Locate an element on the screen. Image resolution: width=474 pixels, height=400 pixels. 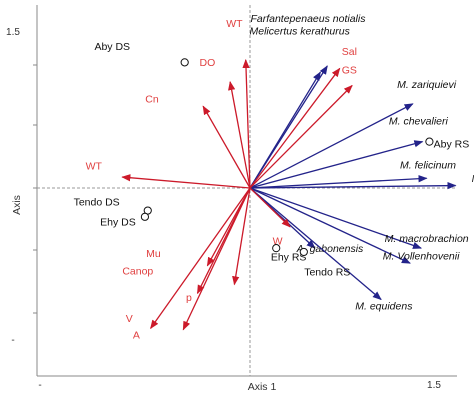
y-tick-label: 1.5 is located at coordinates (13, 32).